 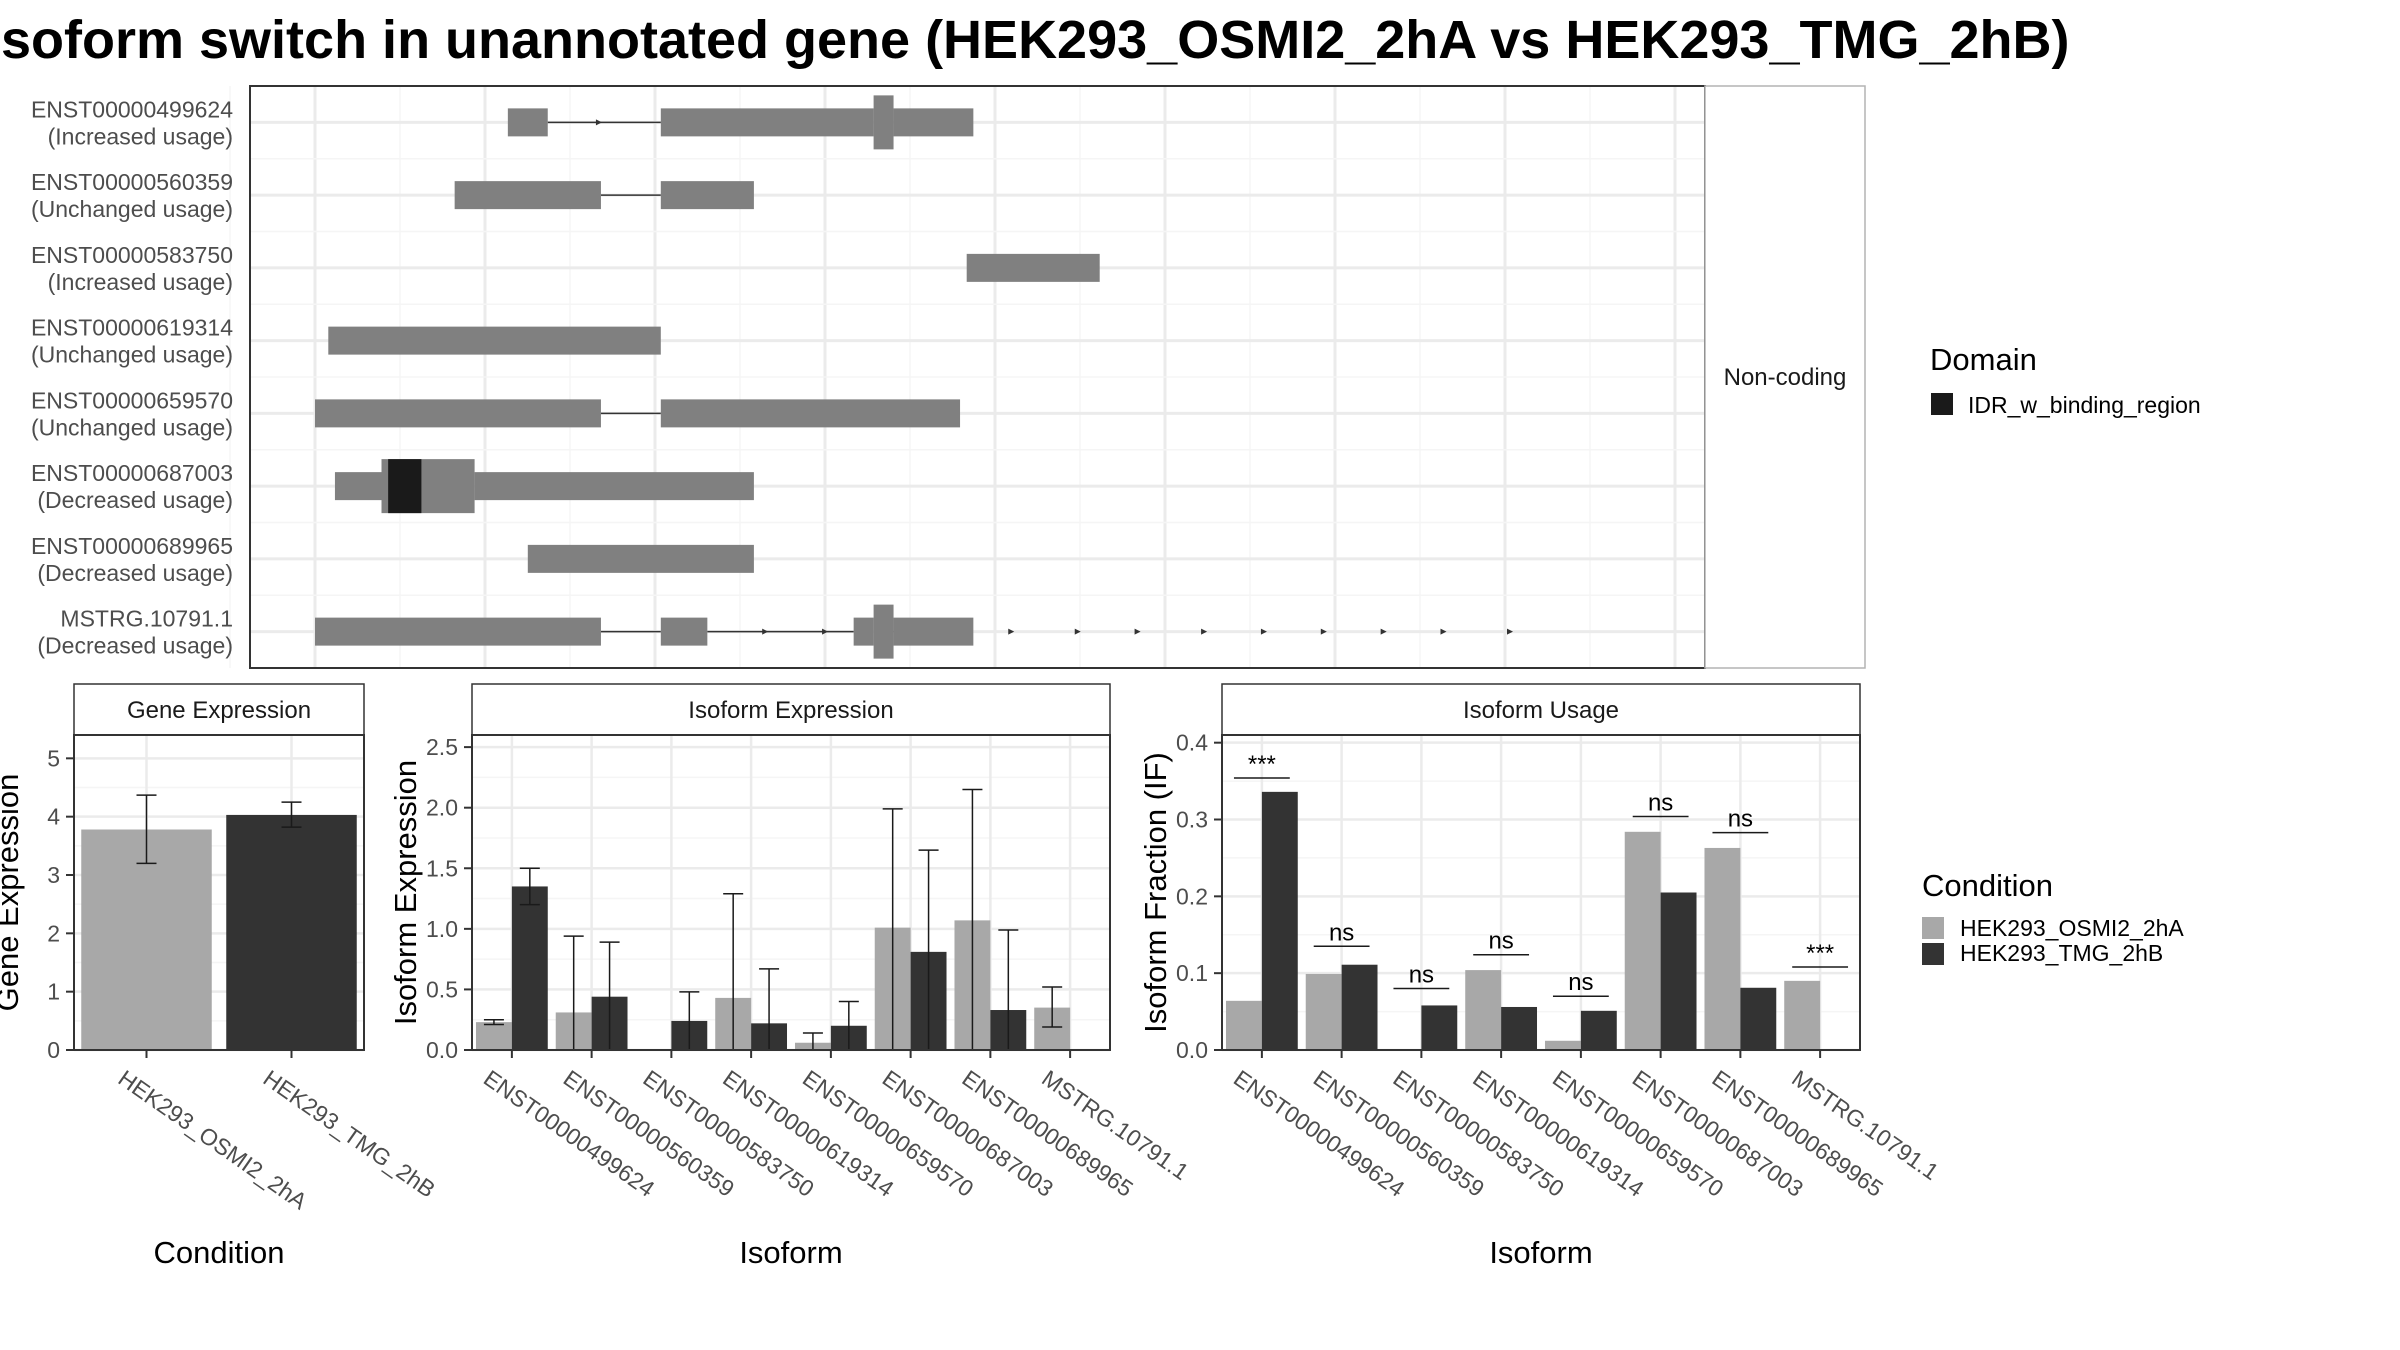 I want to click on y-tick-label: 0.1, so click(x=1192, y=973).